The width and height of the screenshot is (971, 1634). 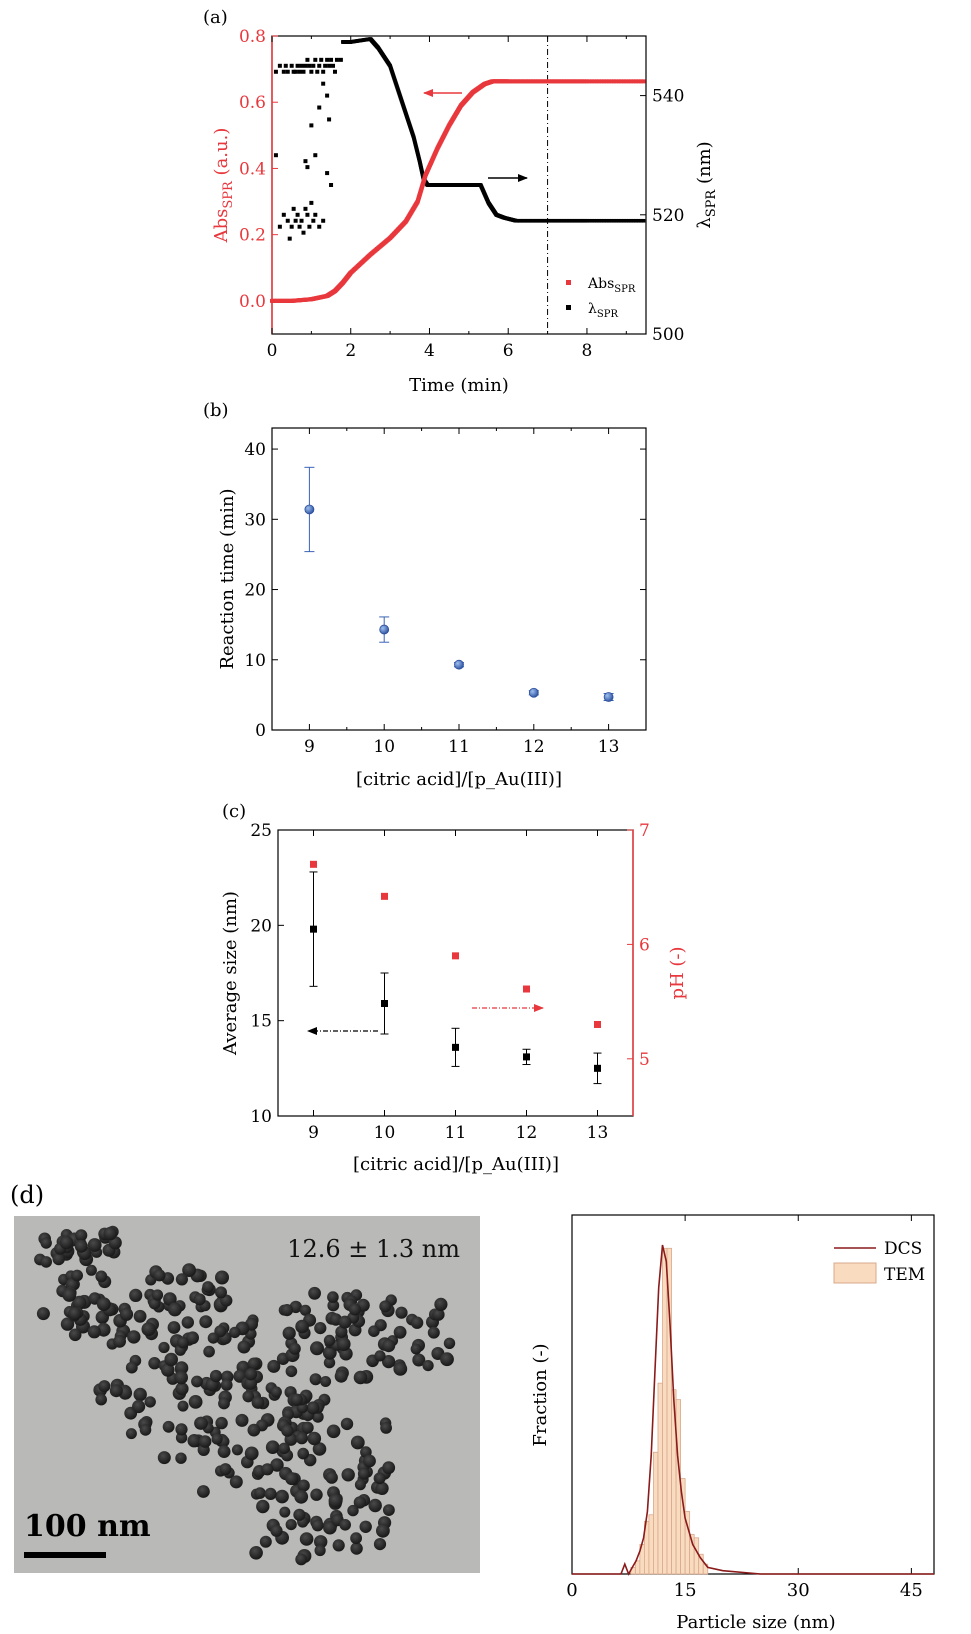 I want to click on x-tick-label: 6, so click(x=508, y=351).